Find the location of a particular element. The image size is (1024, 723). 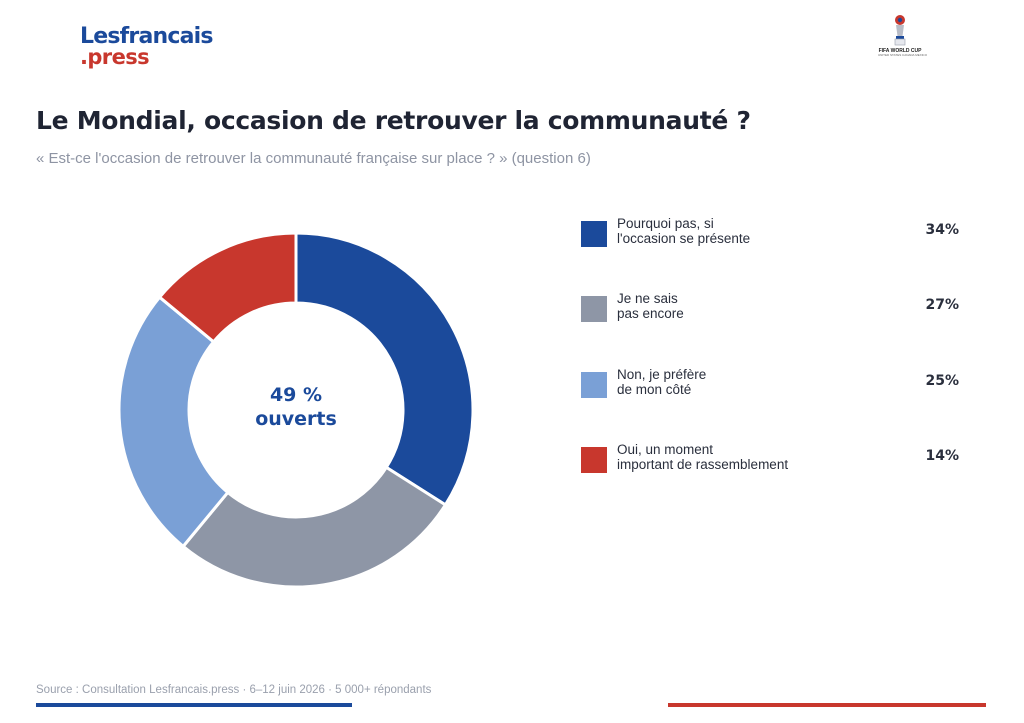

footer-bar-blue is located at coordinates (194, 705).